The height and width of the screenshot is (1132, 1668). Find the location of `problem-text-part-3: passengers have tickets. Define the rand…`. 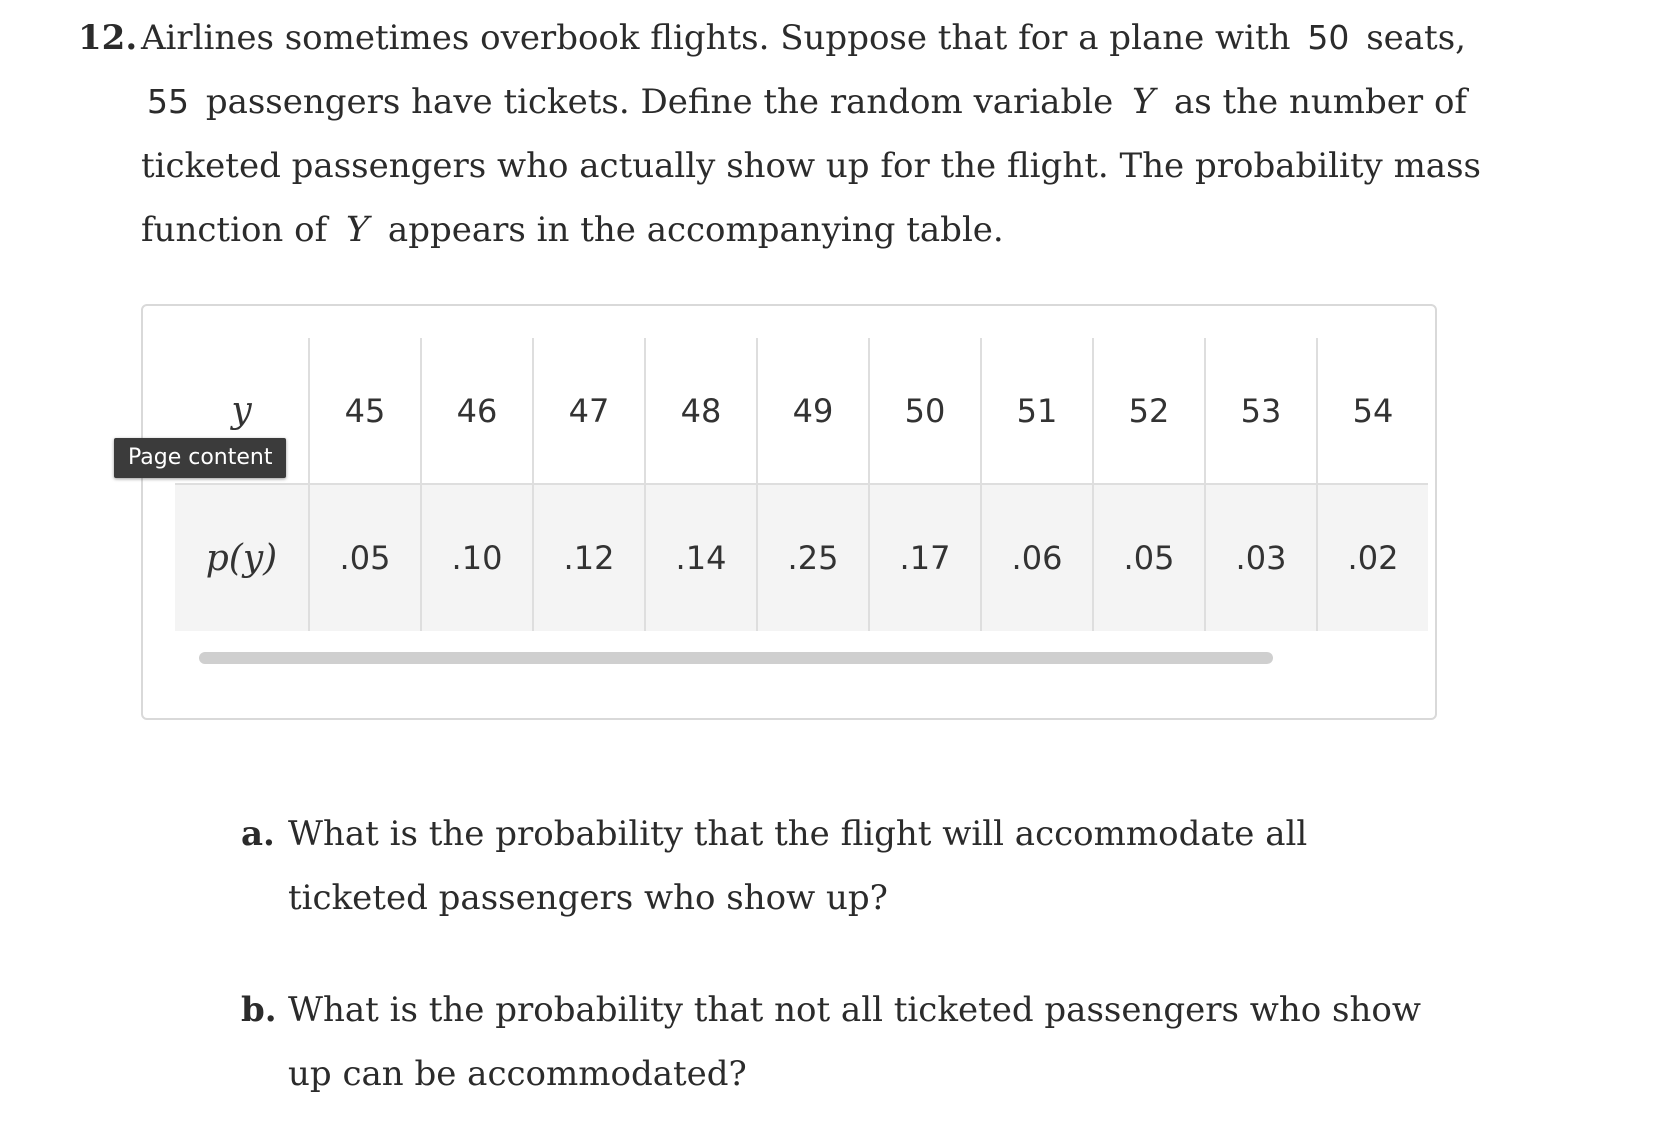

problem-text-part-3: passengers have tickets. Define the rand… is located at coordinates (659, 102).